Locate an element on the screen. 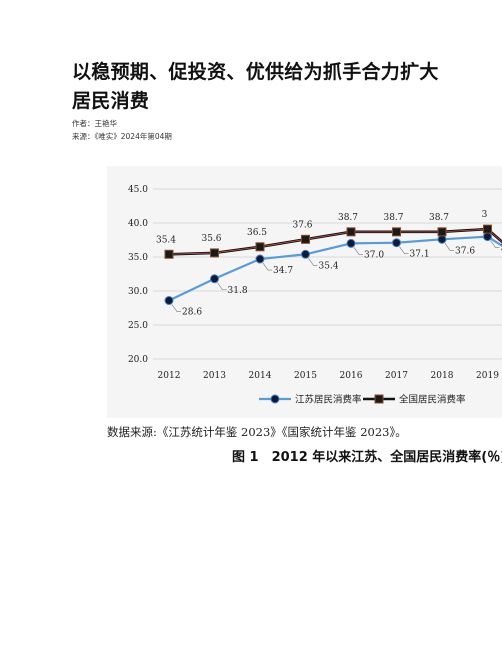 The image size is (502, 649). x-tick-label-1: 2013 is located at coordinates (214, 376).